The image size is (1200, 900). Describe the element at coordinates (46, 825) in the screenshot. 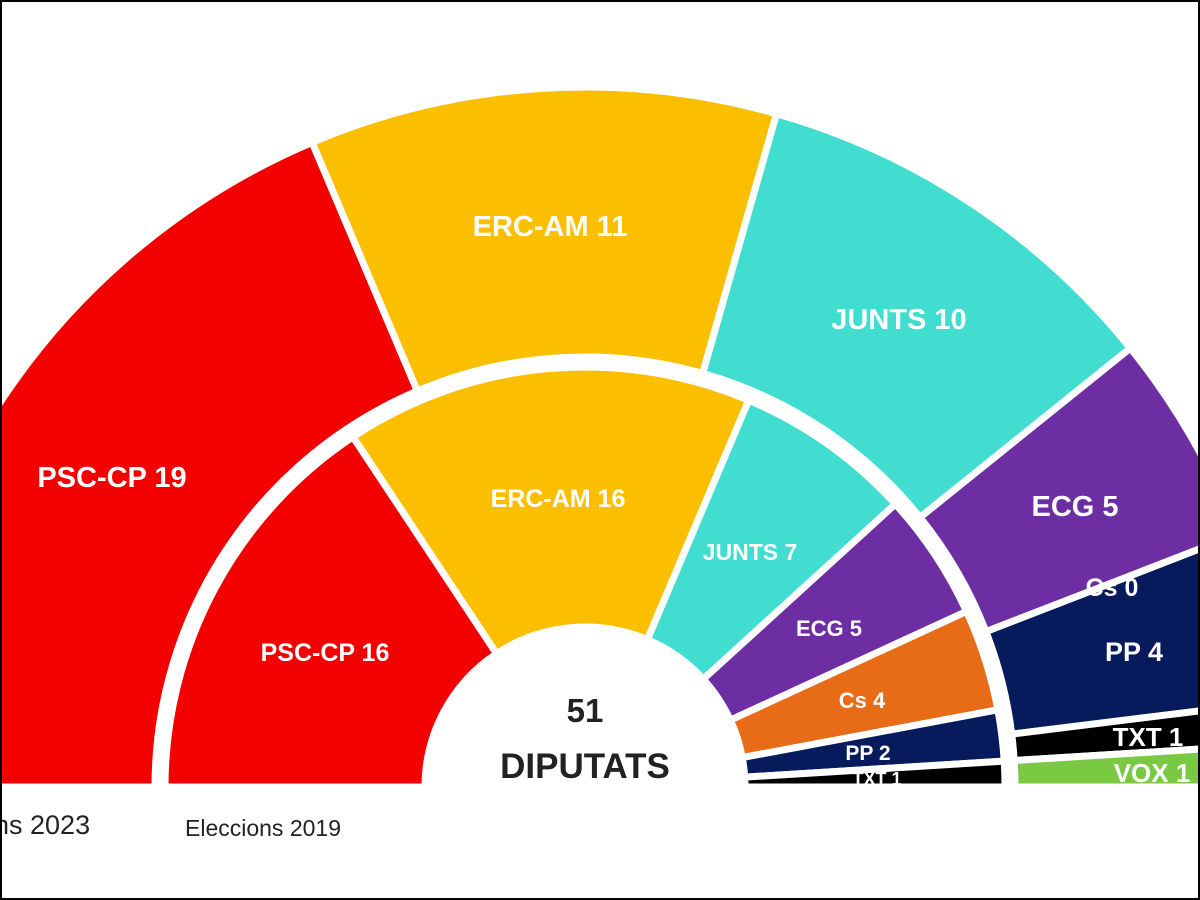

I see `caption-2023: ns 2023` at that location.